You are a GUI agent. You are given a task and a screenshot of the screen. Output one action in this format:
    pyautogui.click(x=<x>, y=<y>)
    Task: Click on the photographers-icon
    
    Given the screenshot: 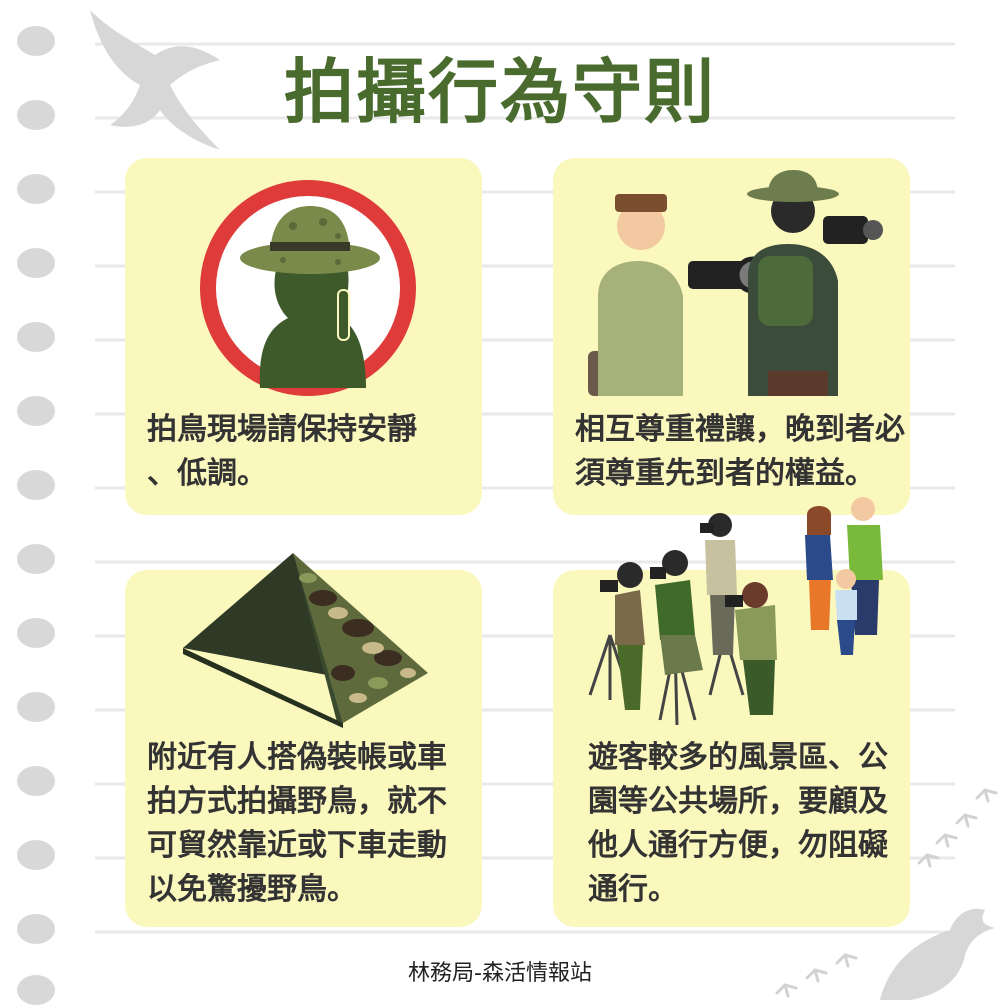 What is the action you would take?
    pyautogui.click(x=735, y=283)
    